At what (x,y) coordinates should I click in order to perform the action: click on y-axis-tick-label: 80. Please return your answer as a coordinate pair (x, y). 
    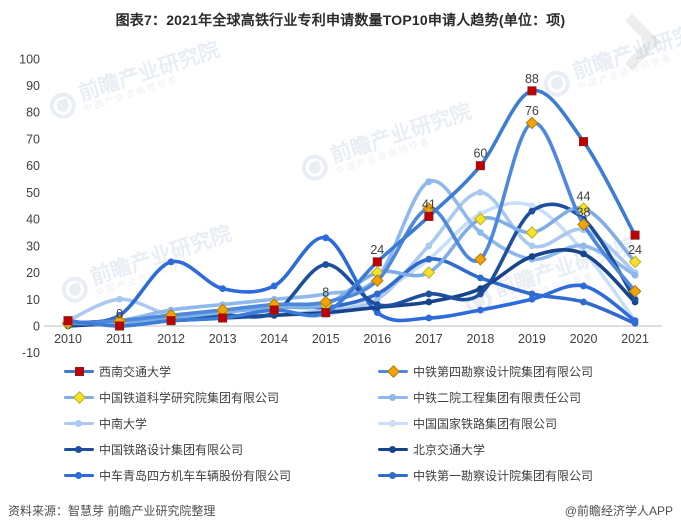
    Looking at the image, I should click on (33, 113).